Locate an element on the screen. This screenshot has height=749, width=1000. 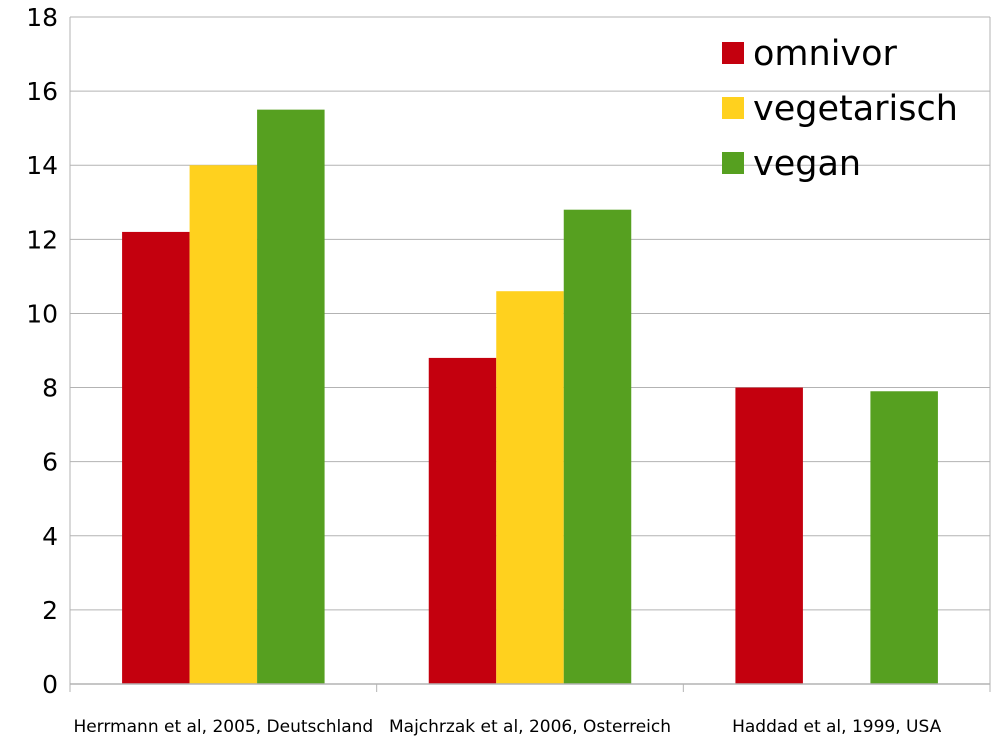
legend-label-vegetarisch: vegetarisch is located at coordinates (855, 109).